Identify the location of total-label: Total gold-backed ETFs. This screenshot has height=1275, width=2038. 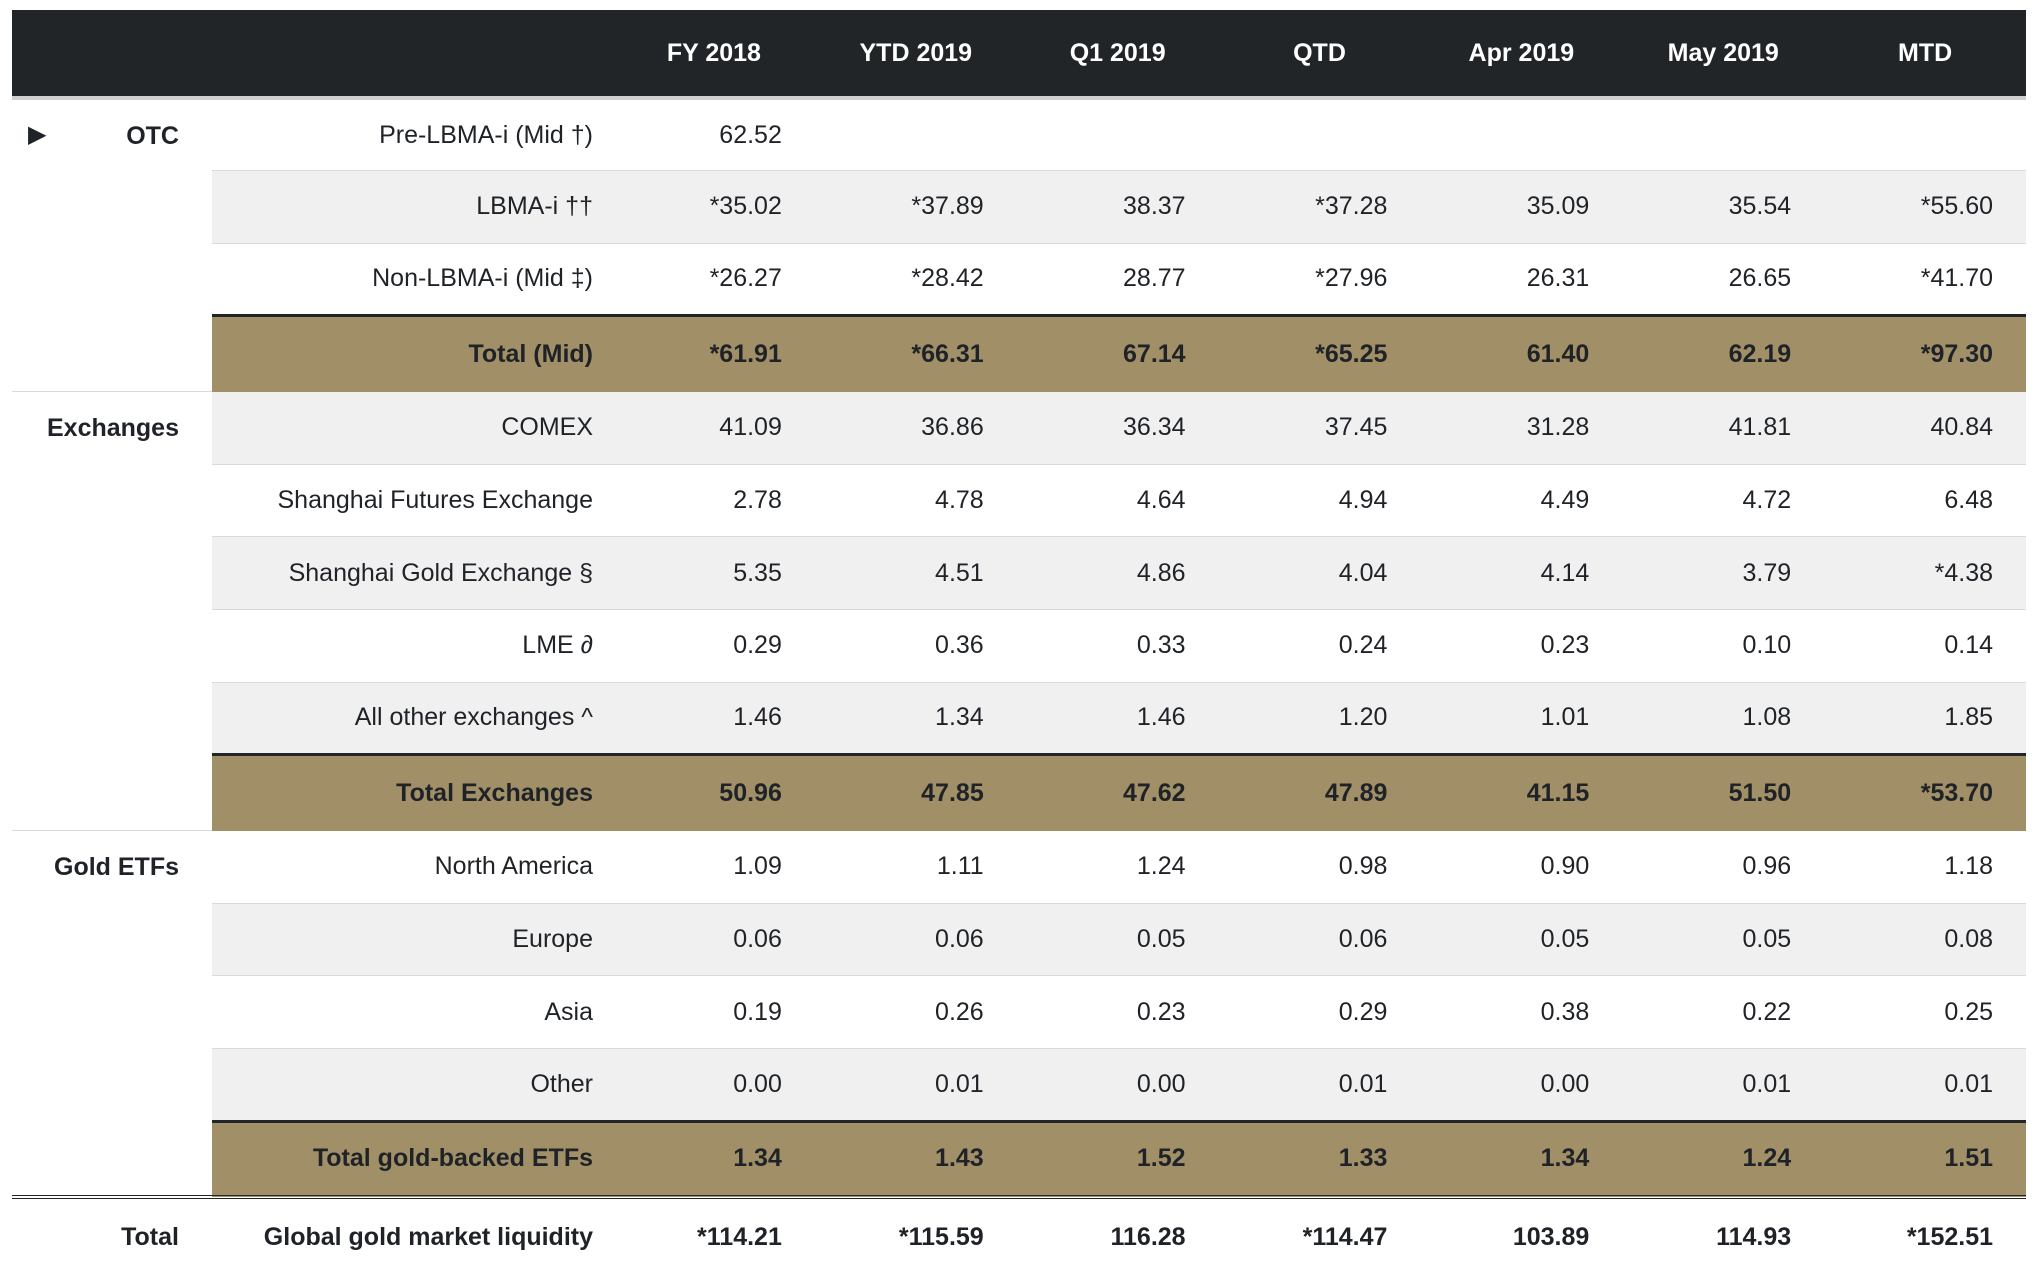
(412, 1158).